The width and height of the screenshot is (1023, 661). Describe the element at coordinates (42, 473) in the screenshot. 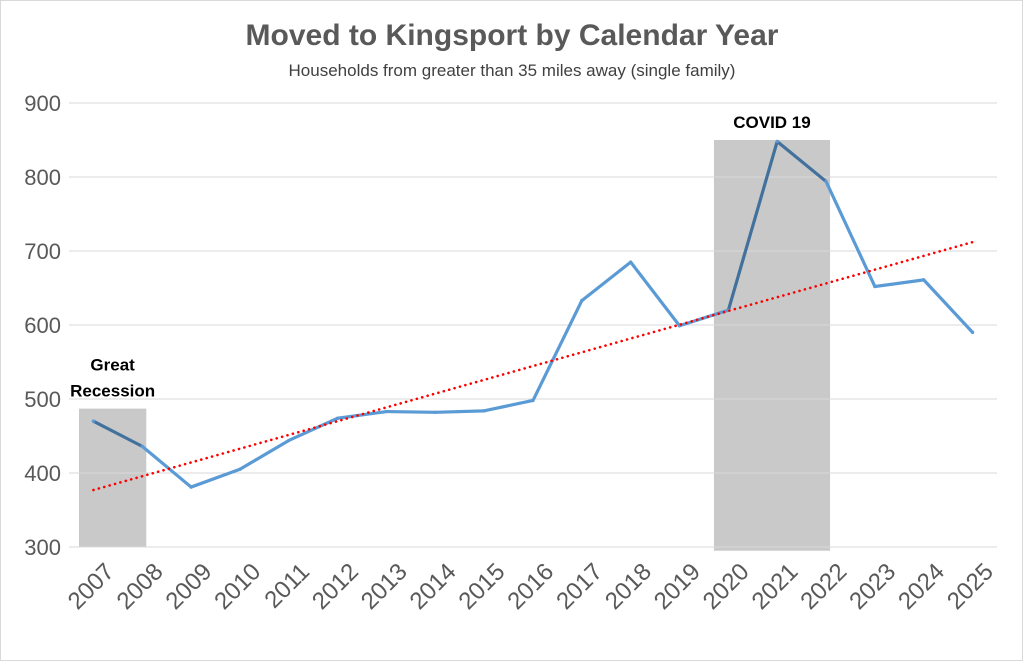

I see `y-tick-label: 400` at that location.